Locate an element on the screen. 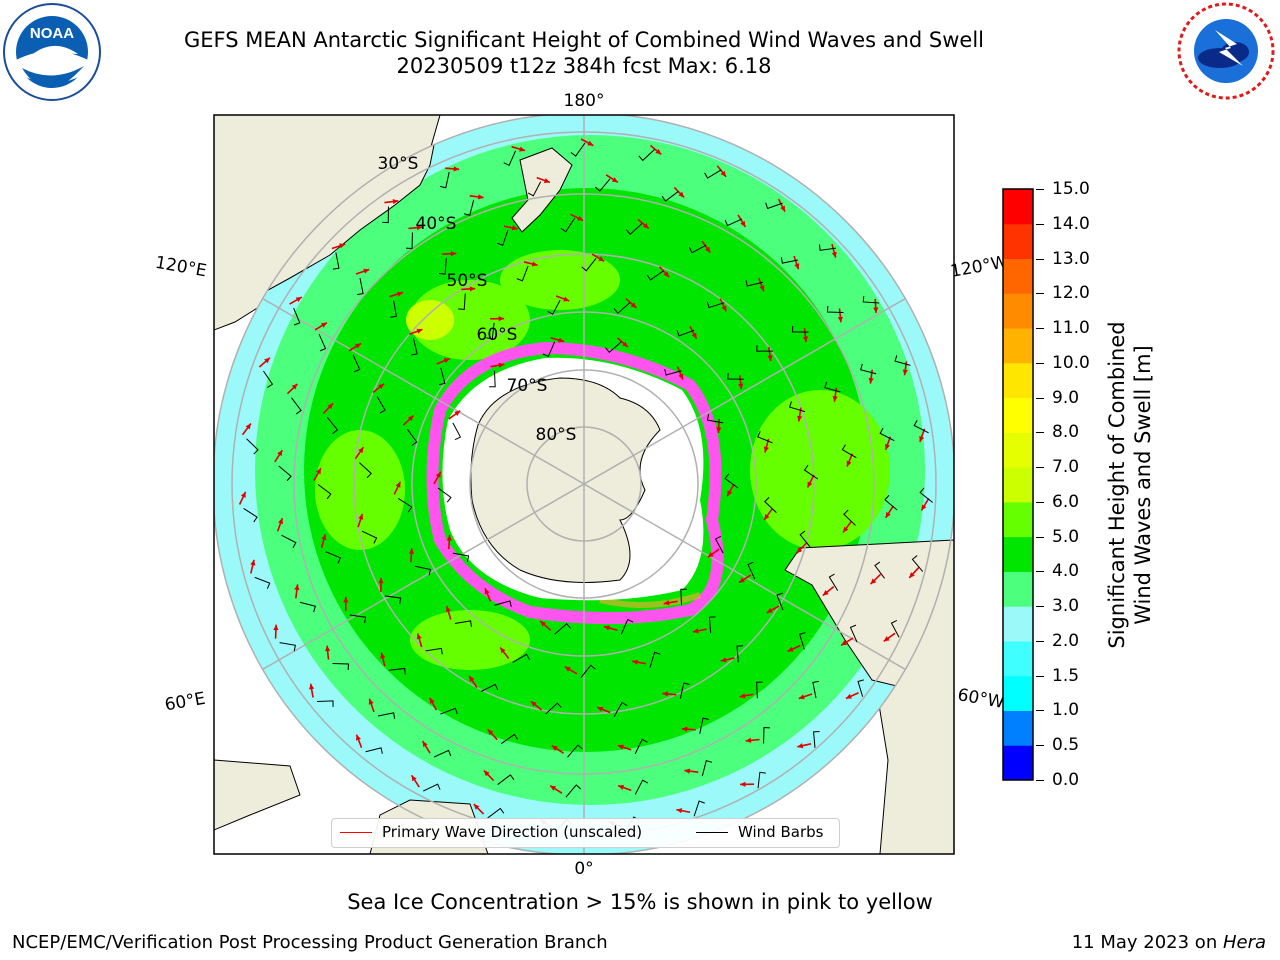  legend-item-primary-wave: Primary Wave Direction (unscaled) is located at coordinates (491, 832).